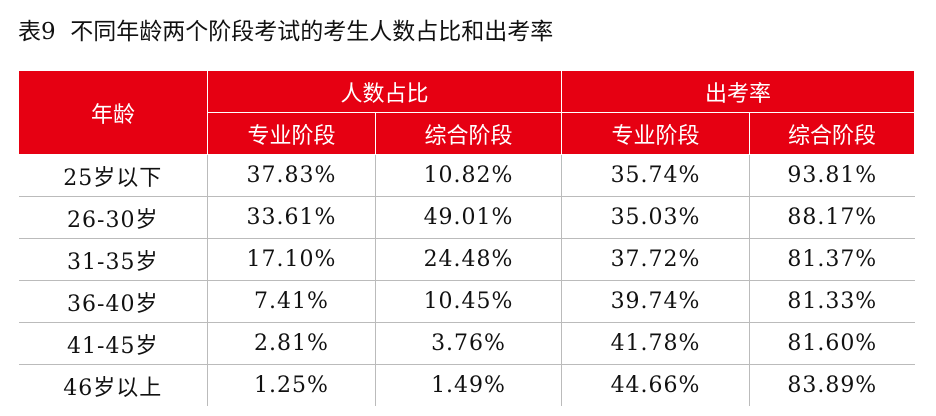  What do you see at coordinates (113, 385) in the screenshot?
I see `row-label: 46岁以上` at bounding box center [113, 385].